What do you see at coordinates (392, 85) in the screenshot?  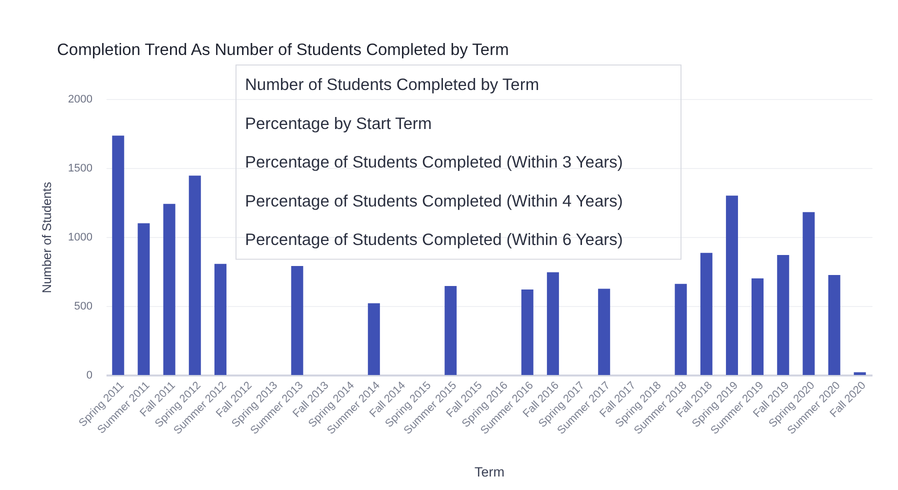 I see `text: Number of Students Completed by Term` at bounding box center [392, 85].